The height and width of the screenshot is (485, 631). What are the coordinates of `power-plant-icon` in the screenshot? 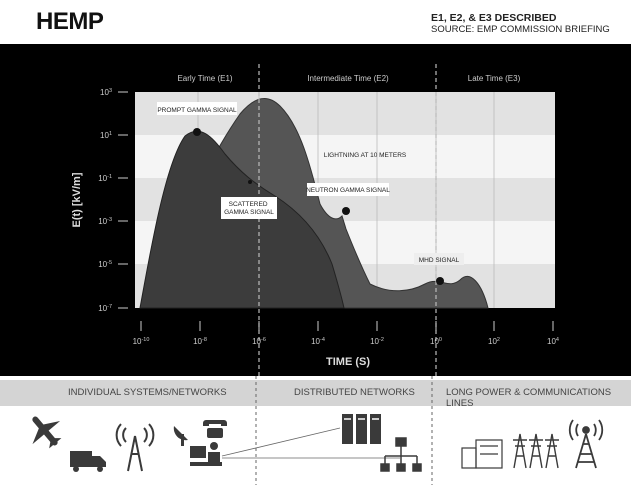 It's located at (482, 454).